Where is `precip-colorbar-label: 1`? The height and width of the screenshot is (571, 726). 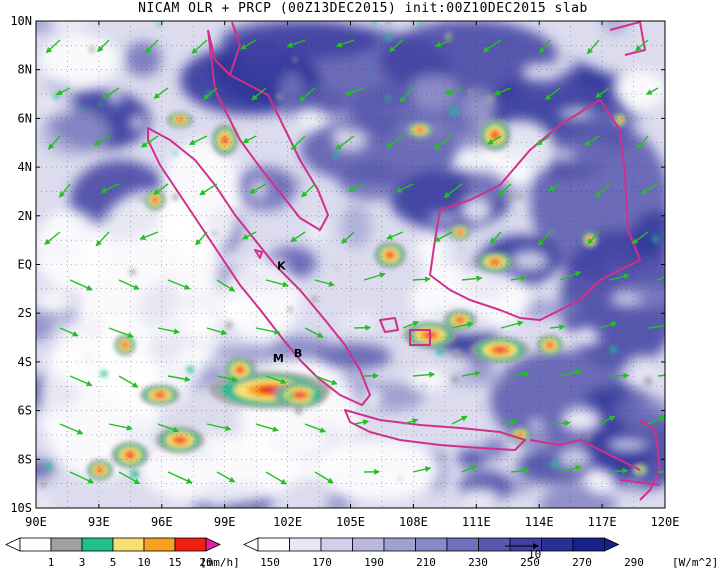 precip-colorbar-label: 1 is located at coordinates (51, 562).